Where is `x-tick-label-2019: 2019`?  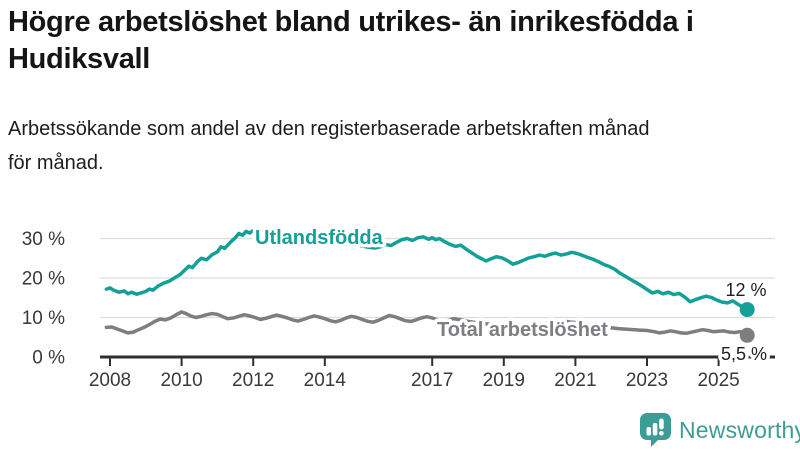 x-tick-label-2019: 2019 is located at coordinates (504, 380).